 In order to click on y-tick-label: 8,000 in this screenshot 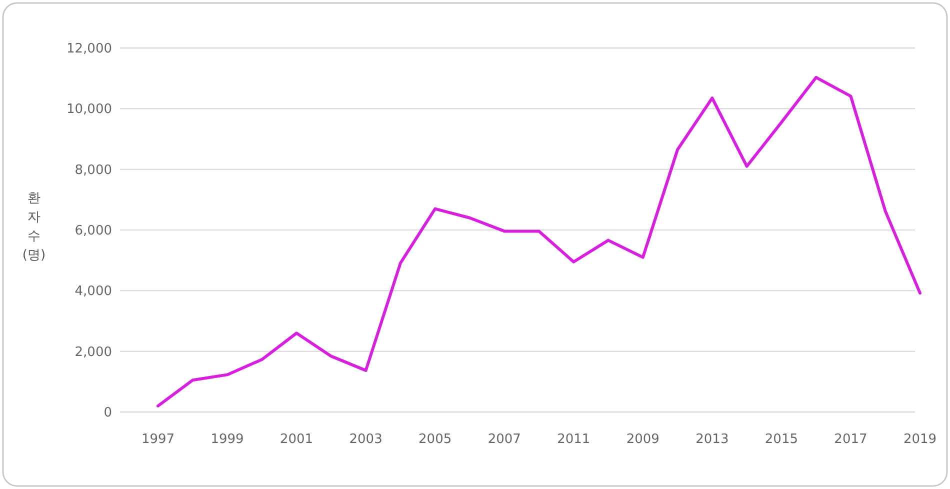, I will do `click(93, 170)`.